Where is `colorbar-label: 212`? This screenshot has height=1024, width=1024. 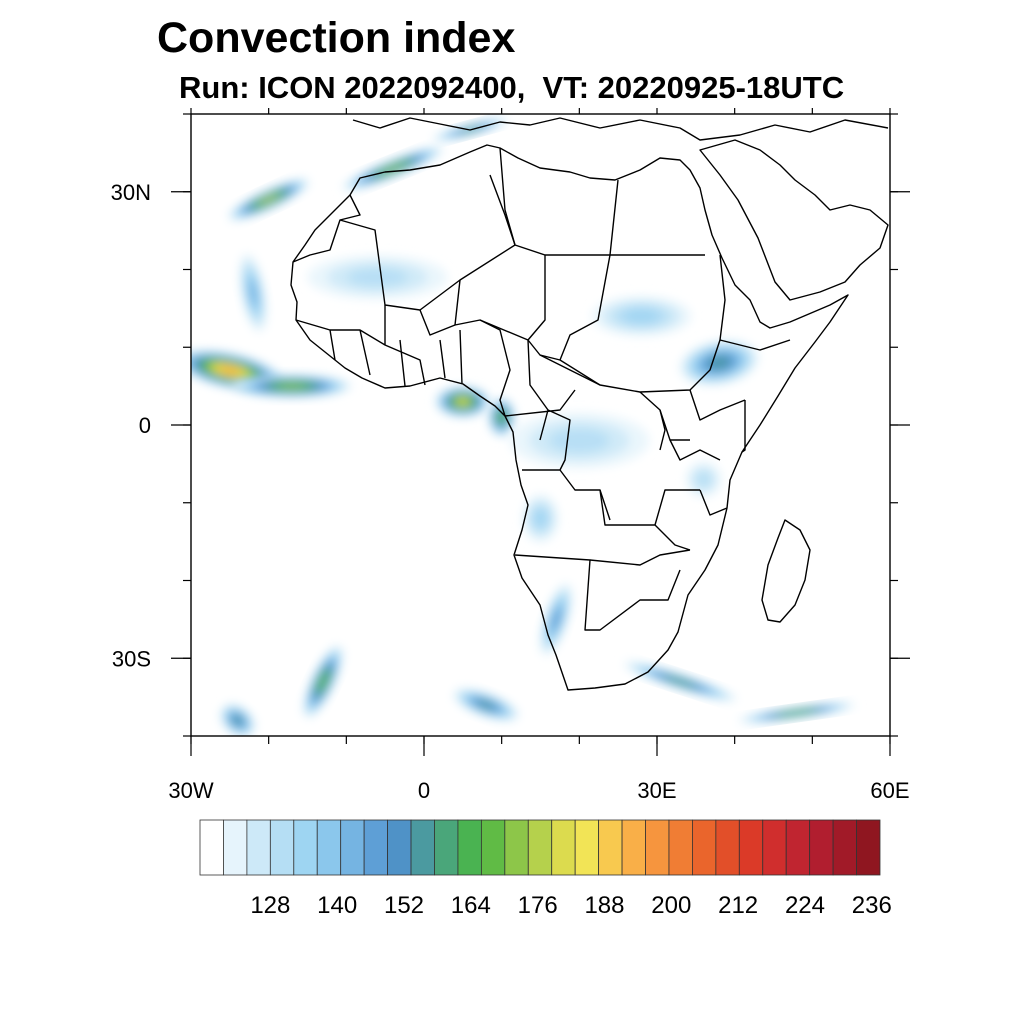
colorbar-label: 212 is located at coordinates (738, 905).